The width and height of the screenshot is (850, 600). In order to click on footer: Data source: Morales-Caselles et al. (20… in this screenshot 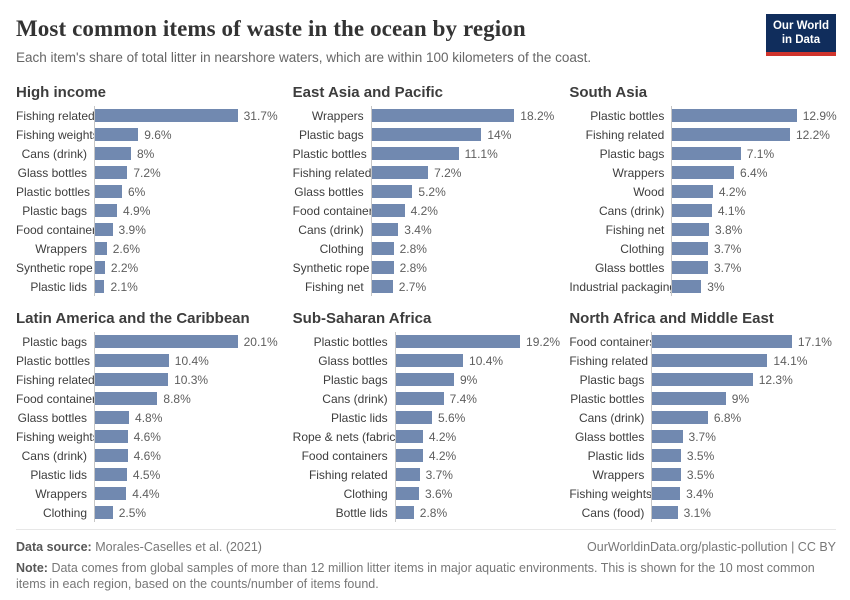, I will do `click(426, 560)`.